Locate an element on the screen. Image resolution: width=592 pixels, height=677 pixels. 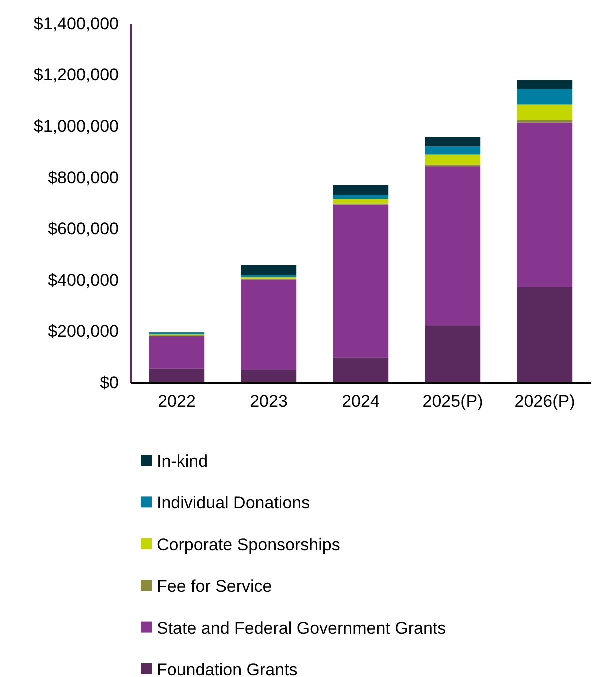
x-tick-label: 2024 is located at coordinates (361, 402).